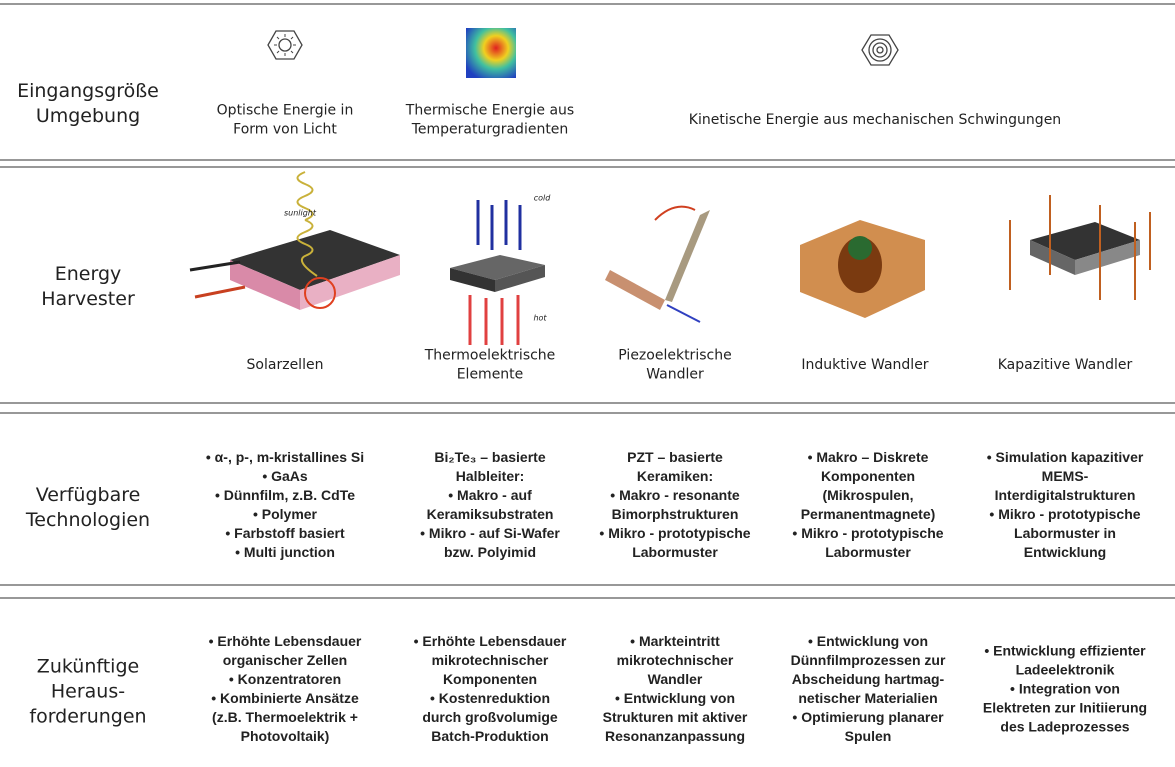 Image resolution: width=1175 pixels, height=767 pixels. I want to click on illustration-label: cold, so click(543, 198).